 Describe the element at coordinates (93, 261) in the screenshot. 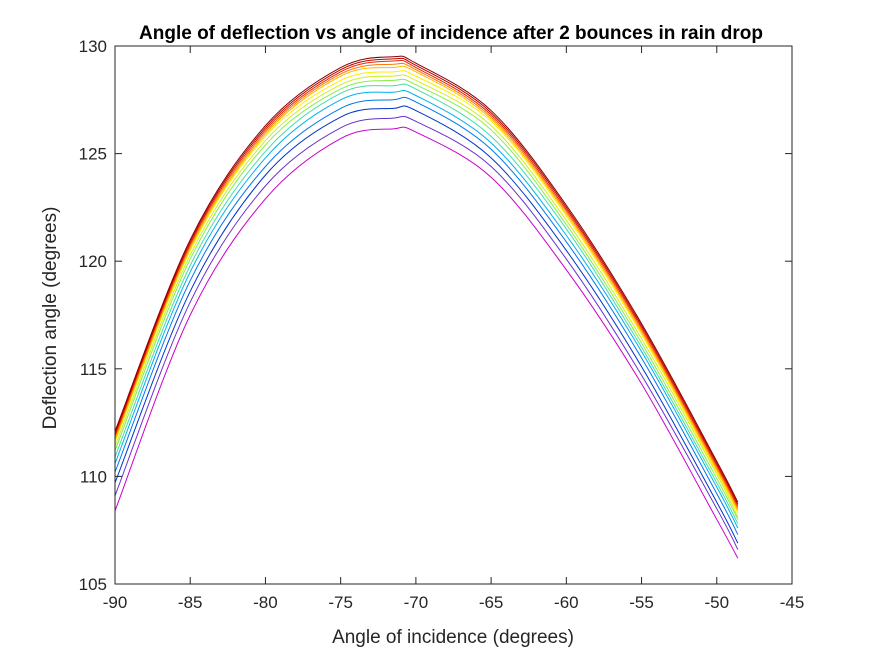

I see `y-tick-label: 120` at that location.